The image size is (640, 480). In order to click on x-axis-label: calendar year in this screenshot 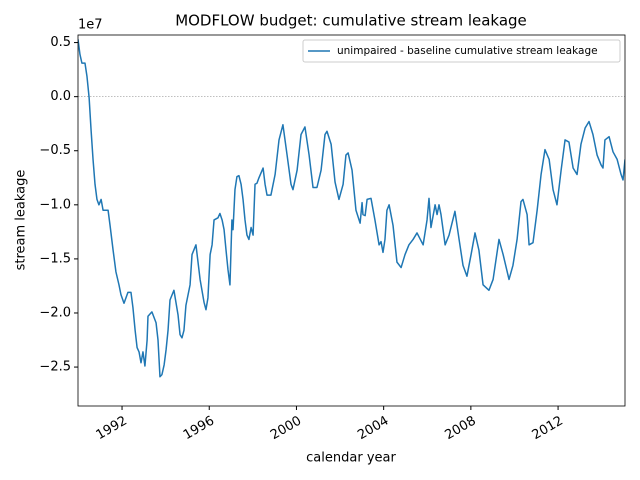, I will do `click(351, 458)`.